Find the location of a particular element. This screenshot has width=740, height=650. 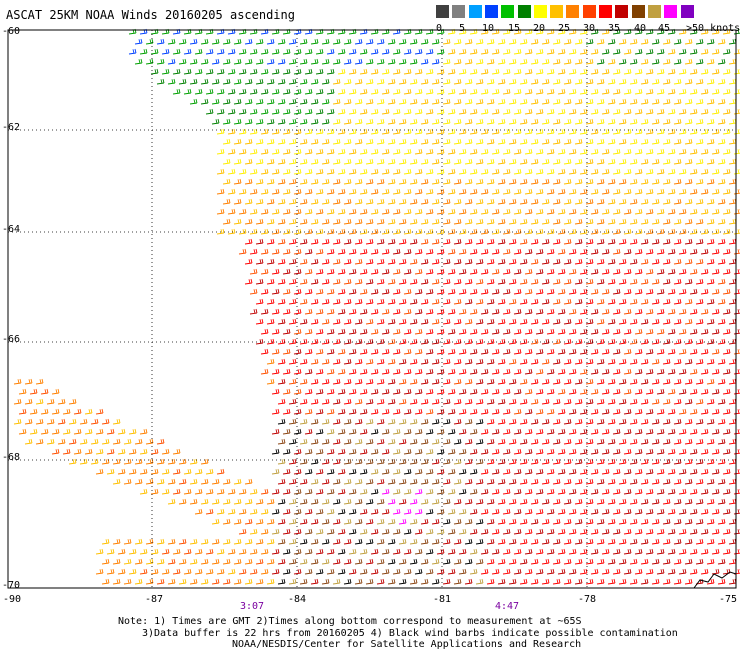

legend-swatch is located at coordinates (671, 11).